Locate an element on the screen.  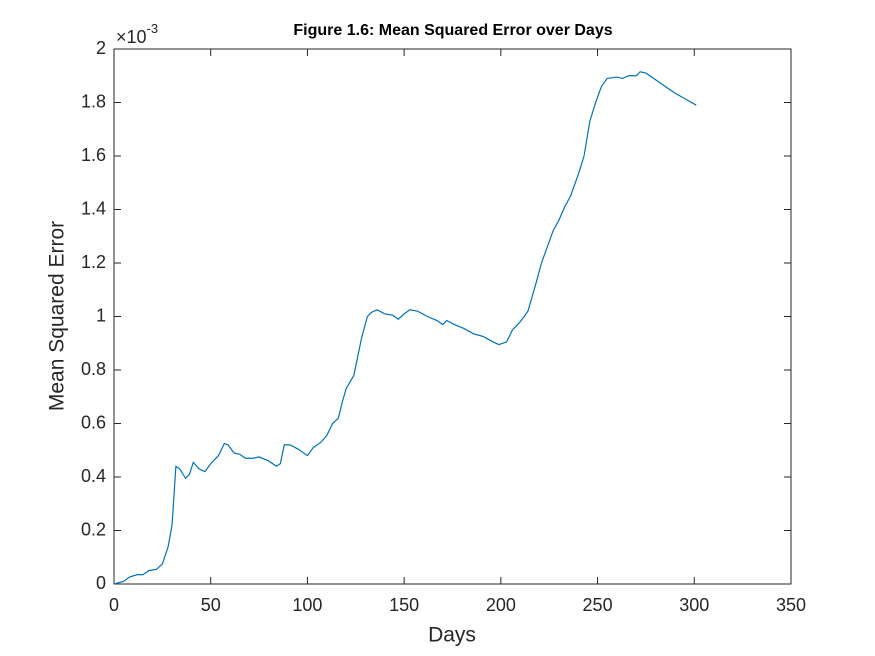
multiplier-base: ×10 is located at coordinates (131, 37).